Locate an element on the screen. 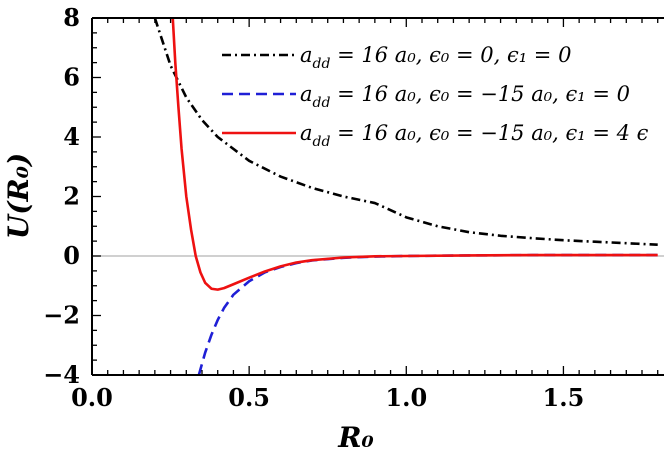 The width and height of the screenshot is (664, 461). y-tick-label: 8 is located at coordinates (71, 17).